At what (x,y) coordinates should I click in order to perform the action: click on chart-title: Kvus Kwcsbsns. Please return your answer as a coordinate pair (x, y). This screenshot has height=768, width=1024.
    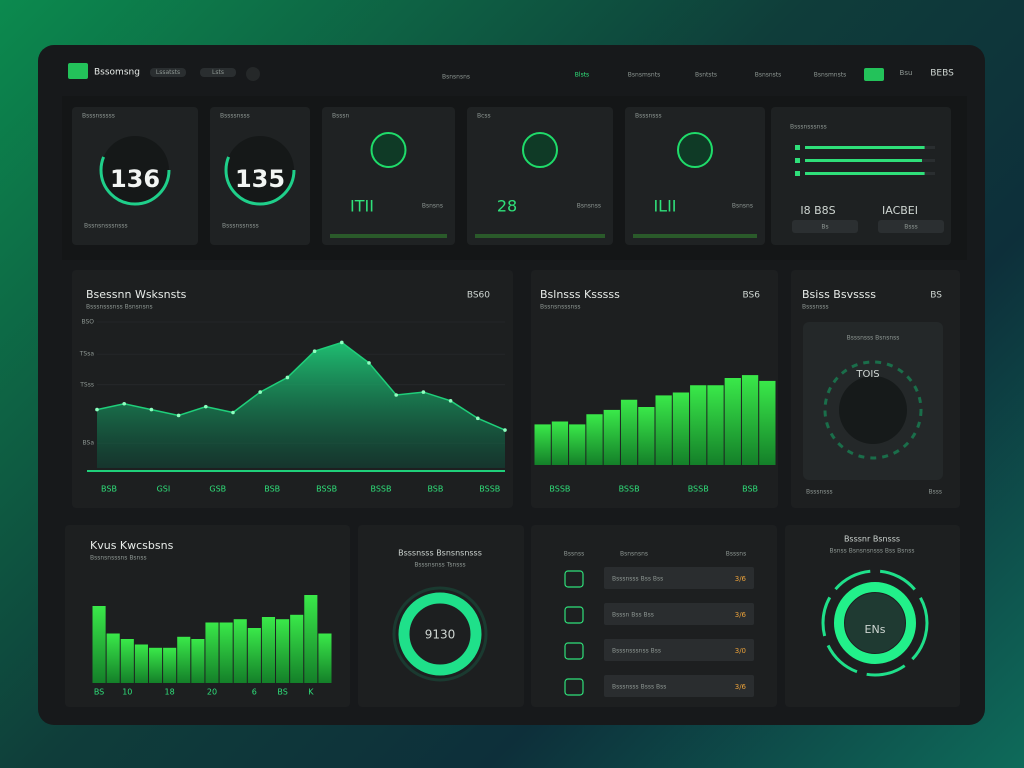
    Looking at the image, I should click on (132, 545).